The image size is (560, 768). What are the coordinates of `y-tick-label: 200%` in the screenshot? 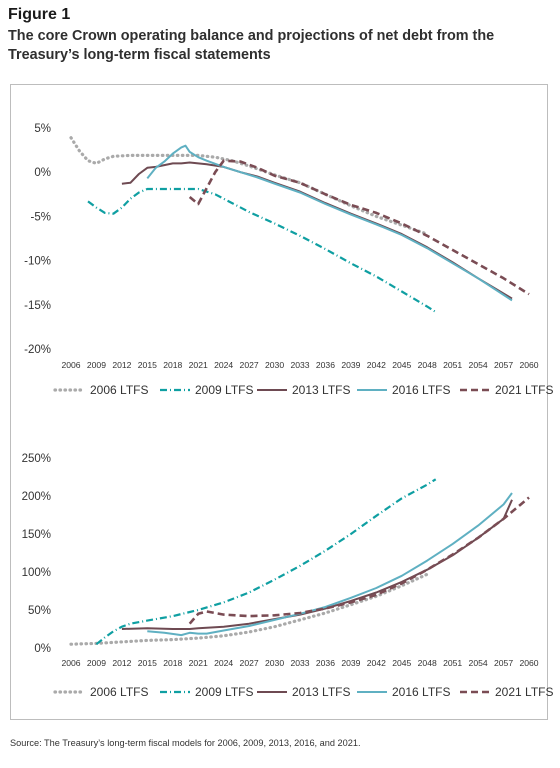 It's located at (36, 497).